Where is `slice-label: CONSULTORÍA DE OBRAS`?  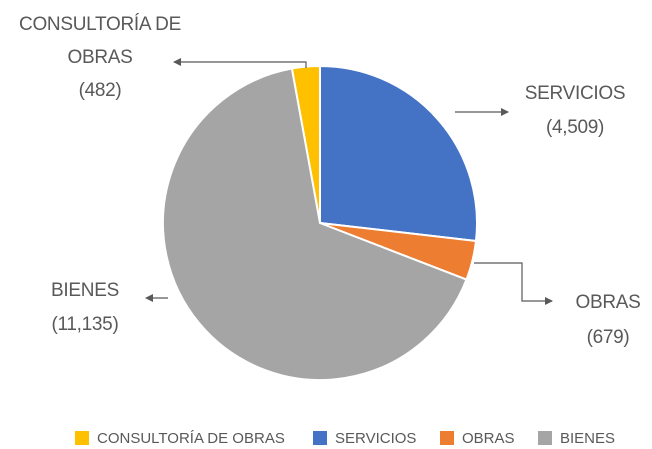 slice-label: CONSULTORÍA DE OBRAS is located at coordinates (100, 41).